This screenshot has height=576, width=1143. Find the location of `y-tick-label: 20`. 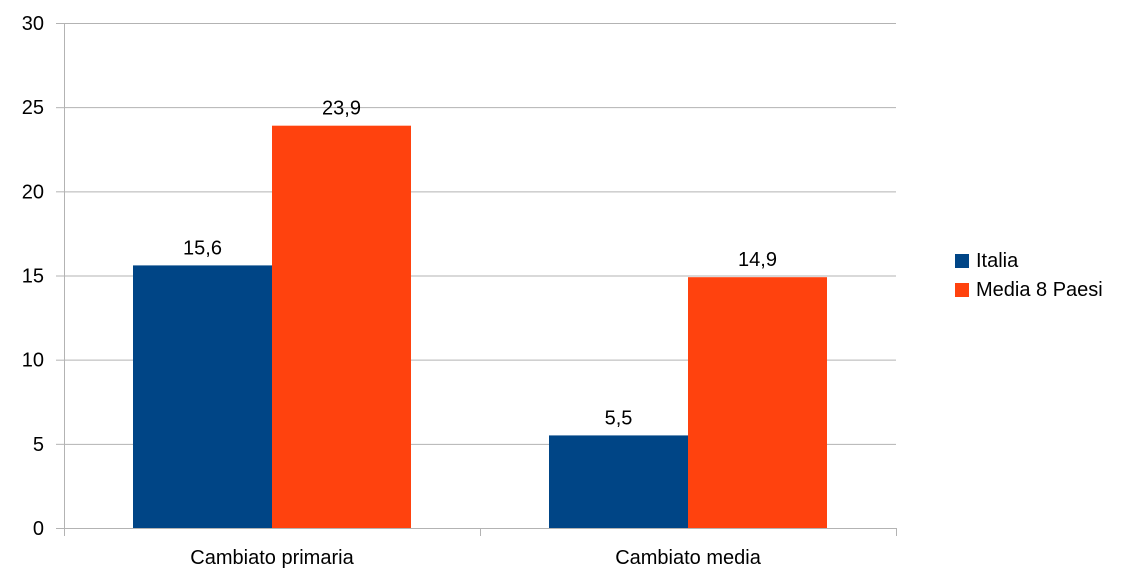

y-tick-label: 20 is located at coordinates (33, 192).